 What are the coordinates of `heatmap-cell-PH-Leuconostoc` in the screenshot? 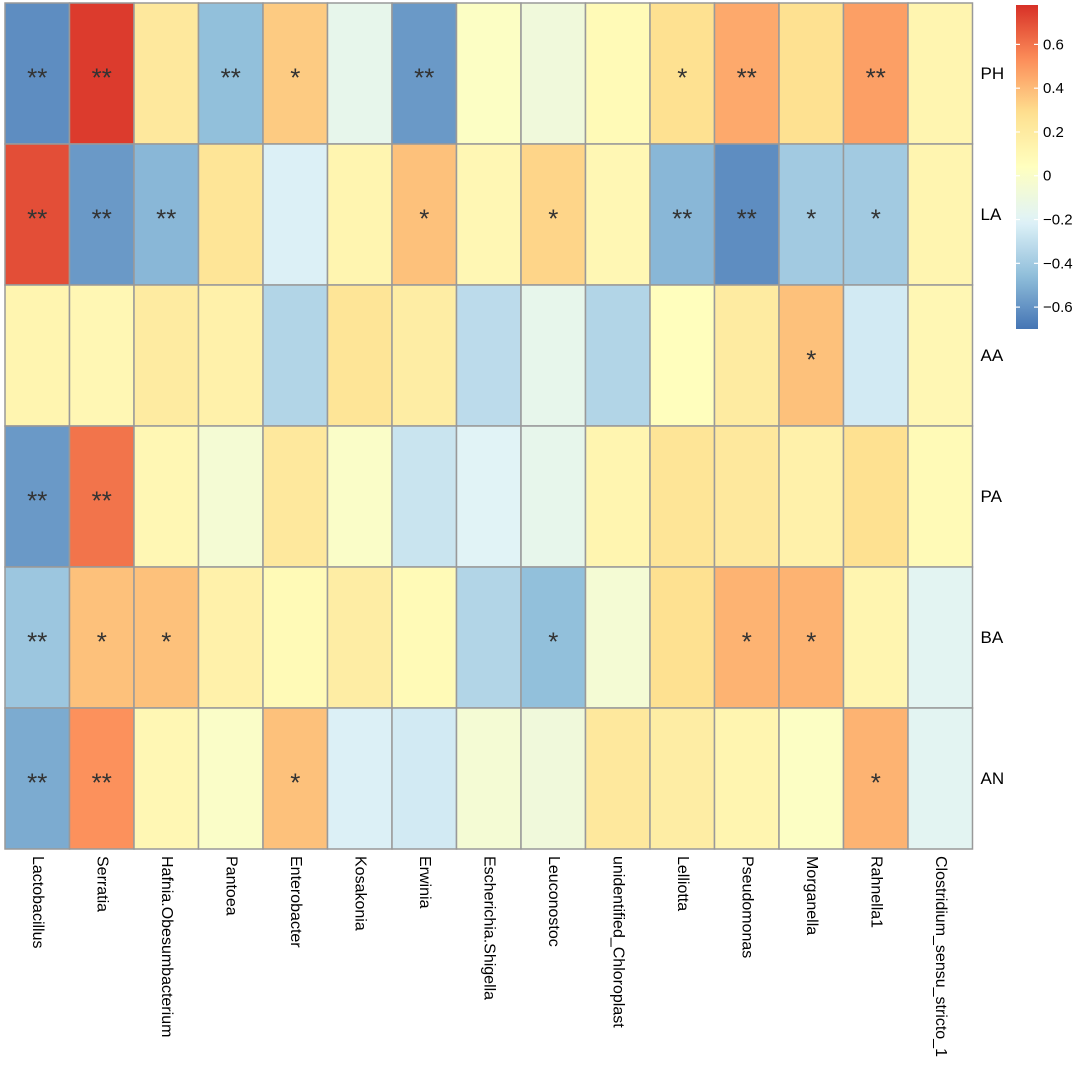 It's located at (553, 73).